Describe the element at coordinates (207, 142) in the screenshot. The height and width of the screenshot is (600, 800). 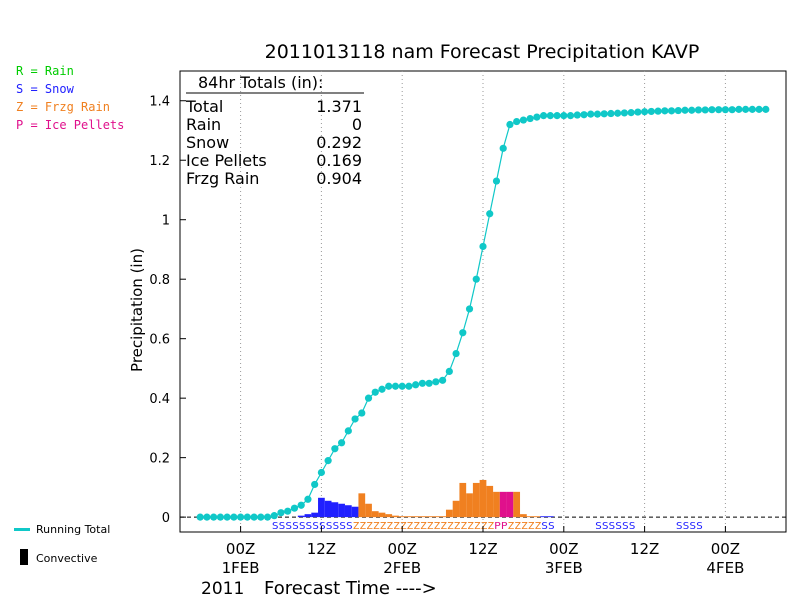
I see `totals-row-label: Snow` at that location.